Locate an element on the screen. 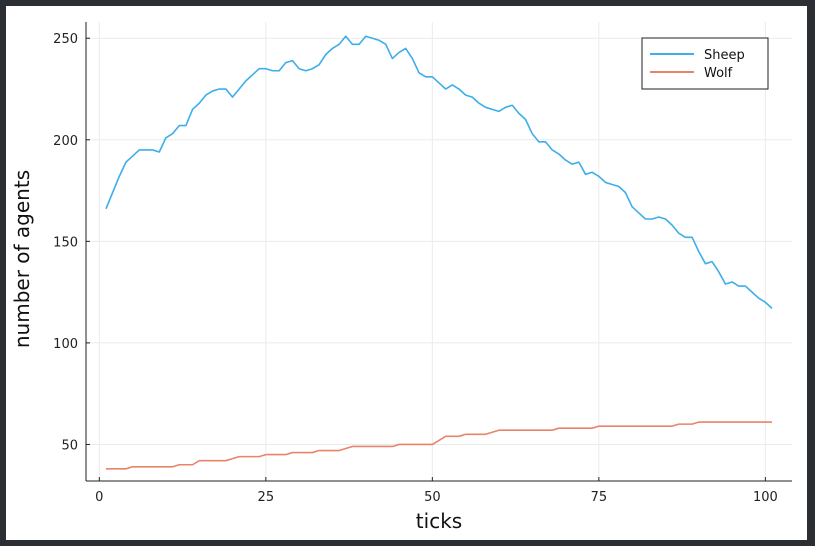 Image resolution: width=815 pixels, height=546 pixels. legend: Sheep Wolf is located at coordinates (705, 63).